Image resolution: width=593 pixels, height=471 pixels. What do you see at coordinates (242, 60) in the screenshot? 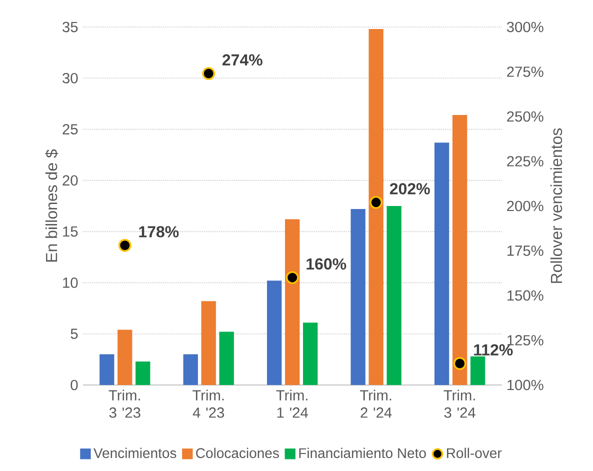
I see `data-label: 274%` at bounding box center [242, 60].